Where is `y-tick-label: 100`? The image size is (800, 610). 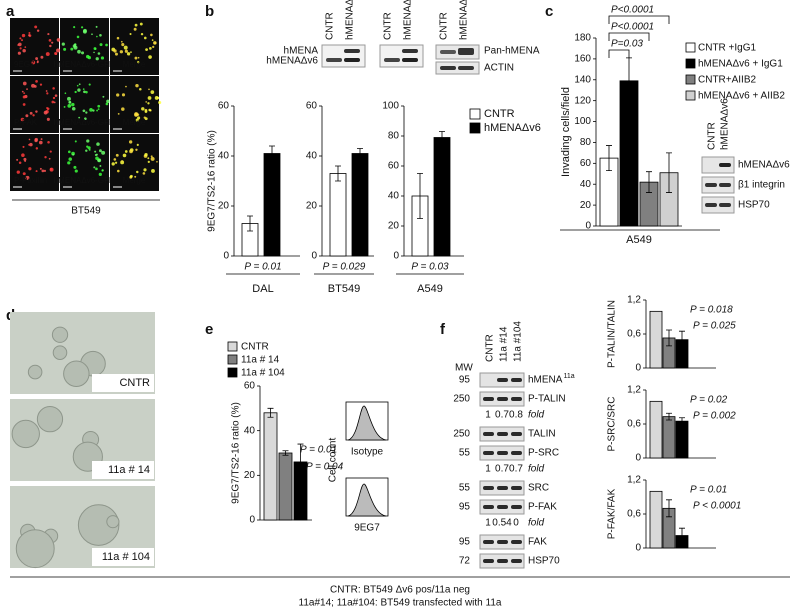 y-tick-label: 100 is located at coordinates (582, 121).